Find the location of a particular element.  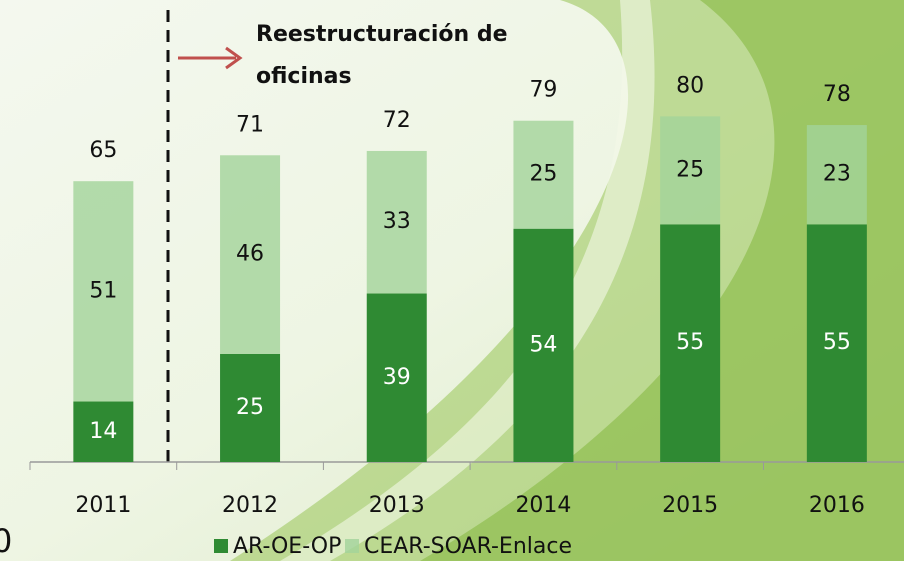

annotation: Reestructuración de oficinas is located at coordinates (382, 55).